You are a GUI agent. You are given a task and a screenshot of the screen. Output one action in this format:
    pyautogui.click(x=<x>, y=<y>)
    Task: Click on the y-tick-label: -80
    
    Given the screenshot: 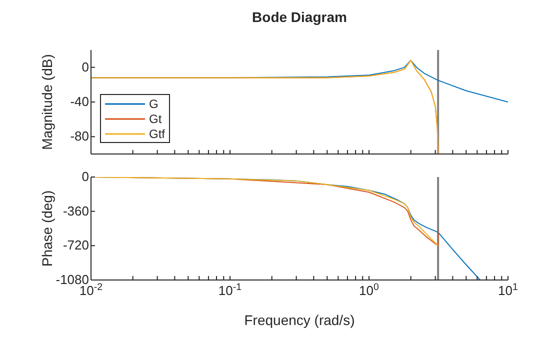 What is the action you would take?
    pyautogui.click(x=79, y=136)
    